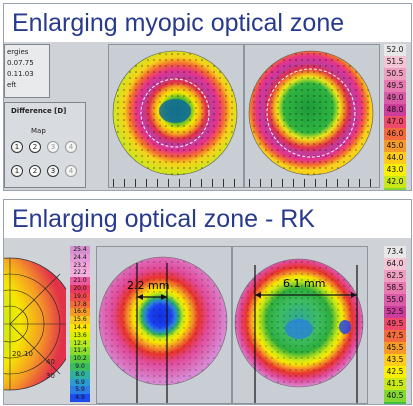  What do you see at coordinates (395, 86) in the screenshot?
I see `top-scale-cell: 49.5` at bounding box center [395, 86].